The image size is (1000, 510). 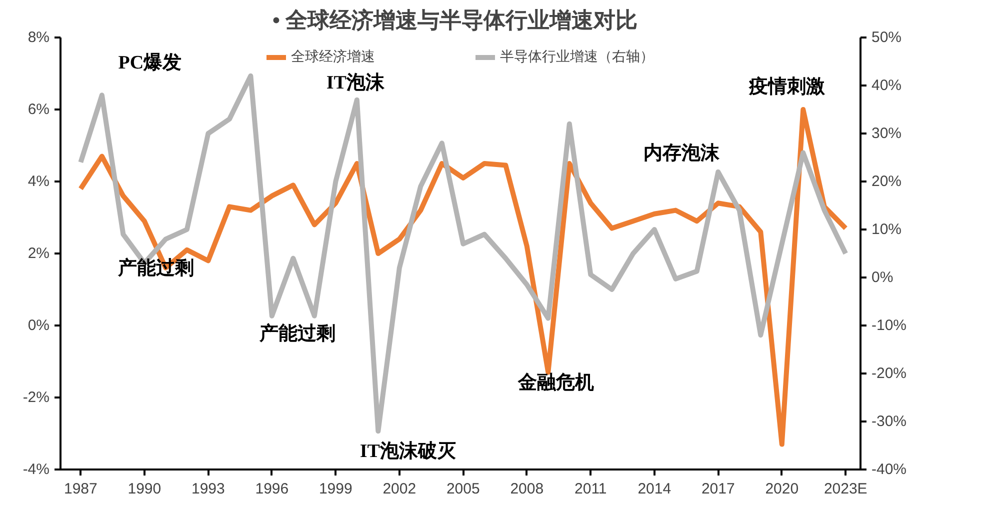 What do you see at coordinates (463, 489) in the screenshot?
I see `x-tick-label: 2005` at bounding box center [463, 489].